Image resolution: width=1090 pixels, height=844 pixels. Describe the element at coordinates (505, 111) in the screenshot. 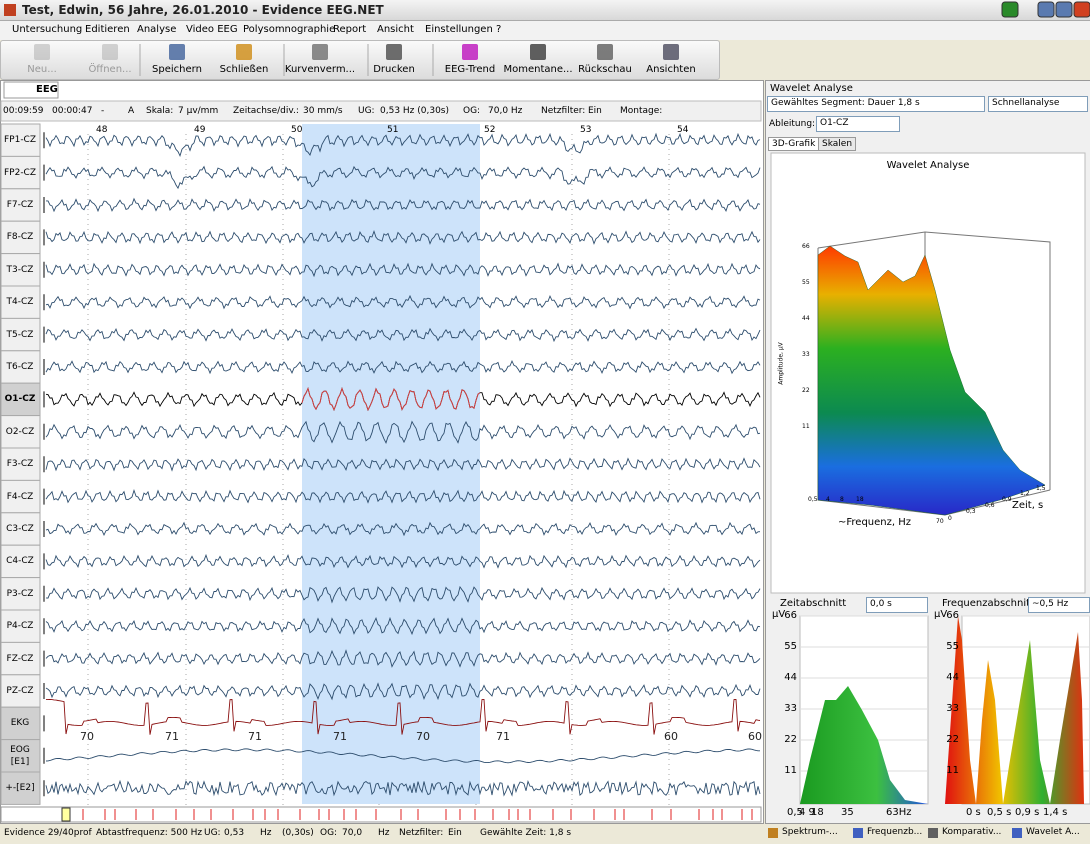

I see `control-item: 70,0 Hz` at that location.